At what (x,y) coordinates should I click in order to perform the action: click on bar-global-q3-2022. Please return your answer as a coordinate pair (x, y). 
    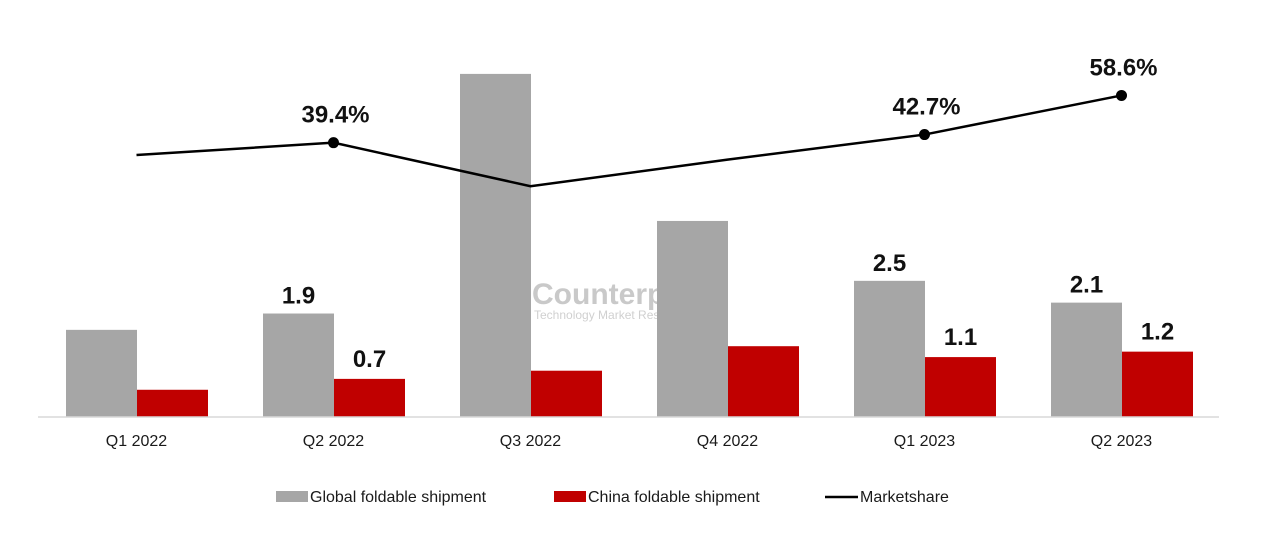
    Looking at the image, I should click on (495, 245).